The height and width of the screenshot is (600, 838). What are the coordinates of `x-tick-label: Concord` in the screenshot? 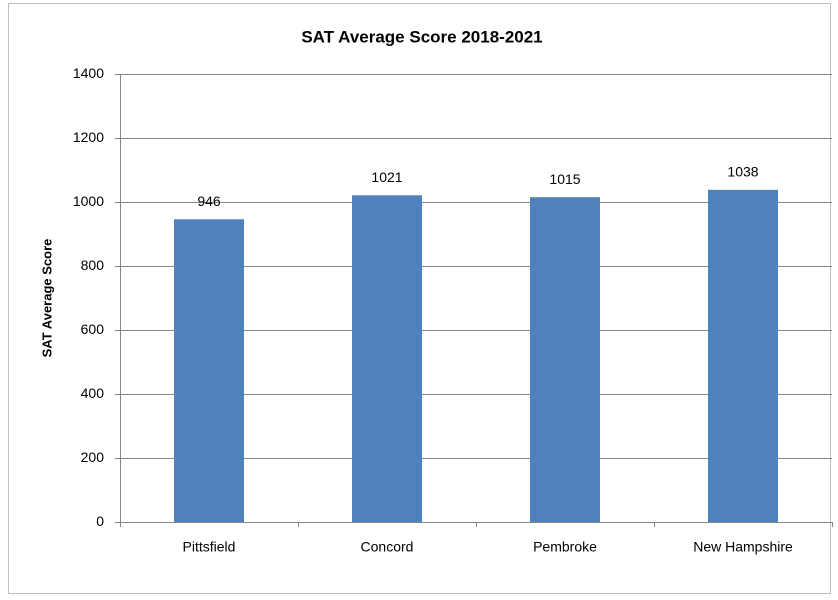 It's located at (387, 547).